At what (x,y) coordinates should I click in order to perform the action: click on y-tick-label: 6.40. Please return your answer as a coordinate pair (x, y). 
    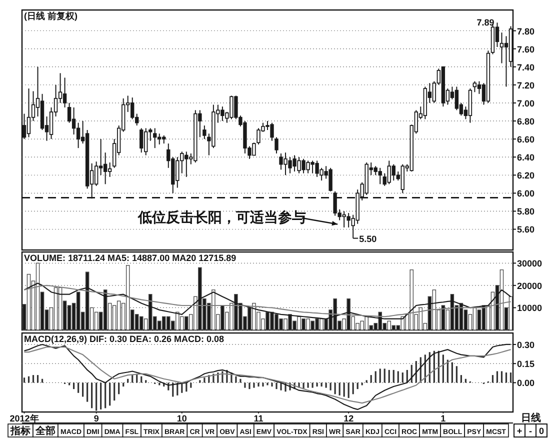
    Looking at the image, I should click on (526, 157).